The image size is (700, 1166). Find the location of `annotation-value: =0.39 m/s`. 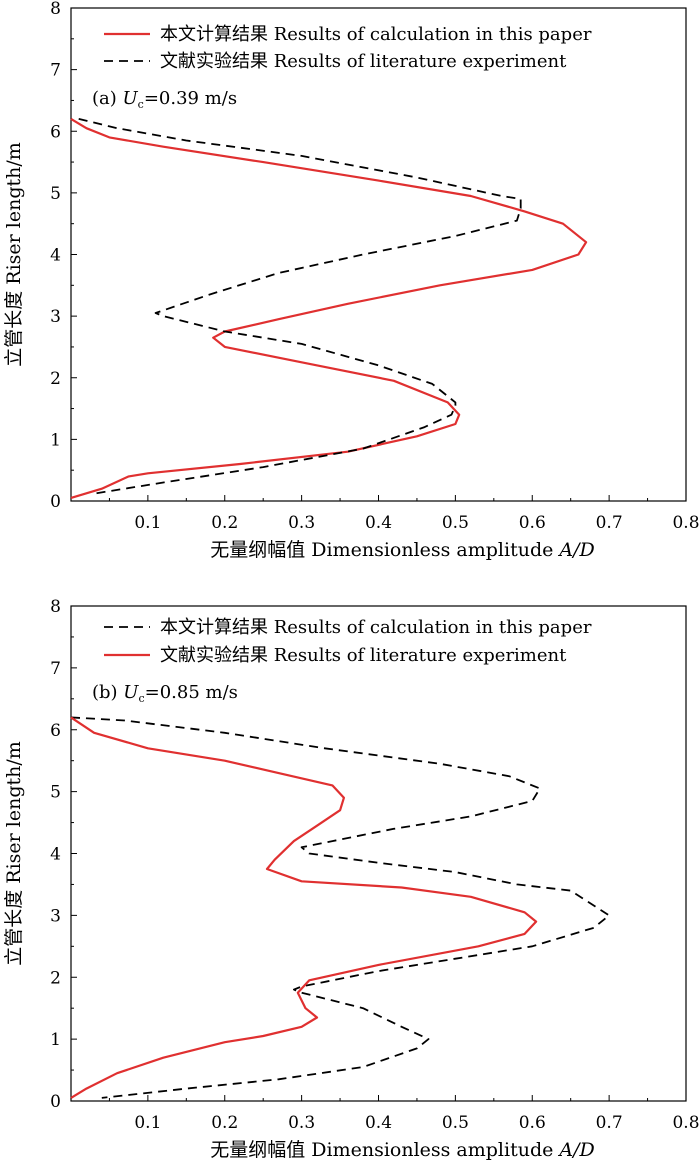

annotation-value: =0.39 m/s is located at coordinates (190, 98).